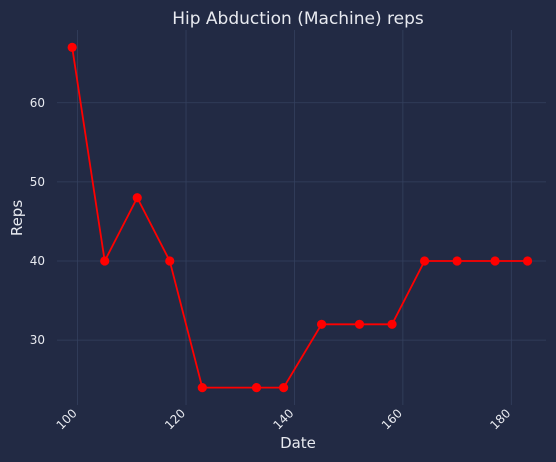  I want to click on y-tick-label: 50, so click(37, 182).